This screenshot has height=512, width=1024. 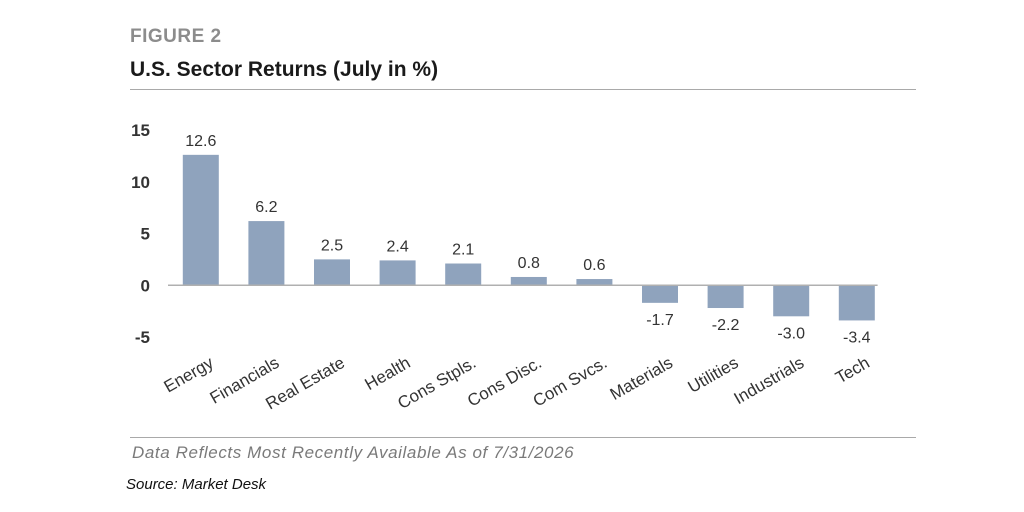 What do you see at coordinates (725, 297) in the screenshot?
I see `bar-utilities` at bounding box center [725, 297].